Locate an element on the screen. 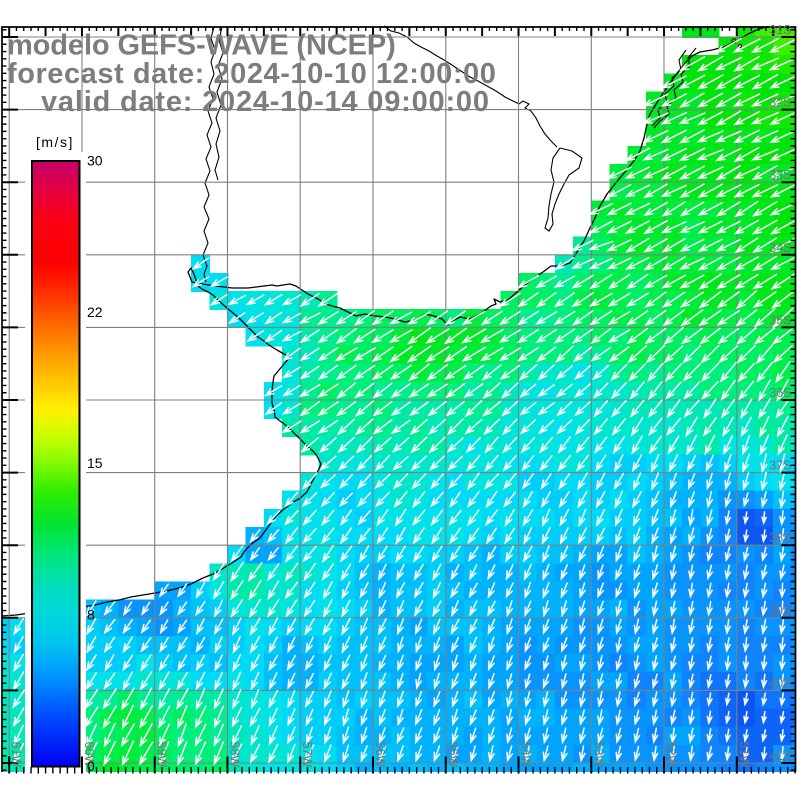  svg-text: 0 is located at coordinates (91, 766).